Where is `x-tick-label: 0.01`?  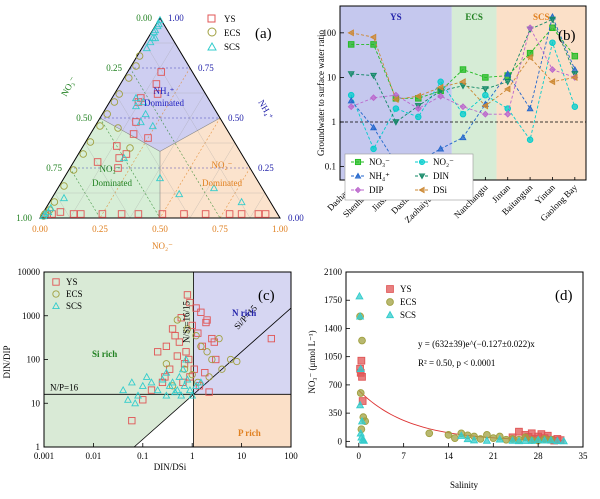 x-tick-label: 0.01 is located at coordinates (94, 456).